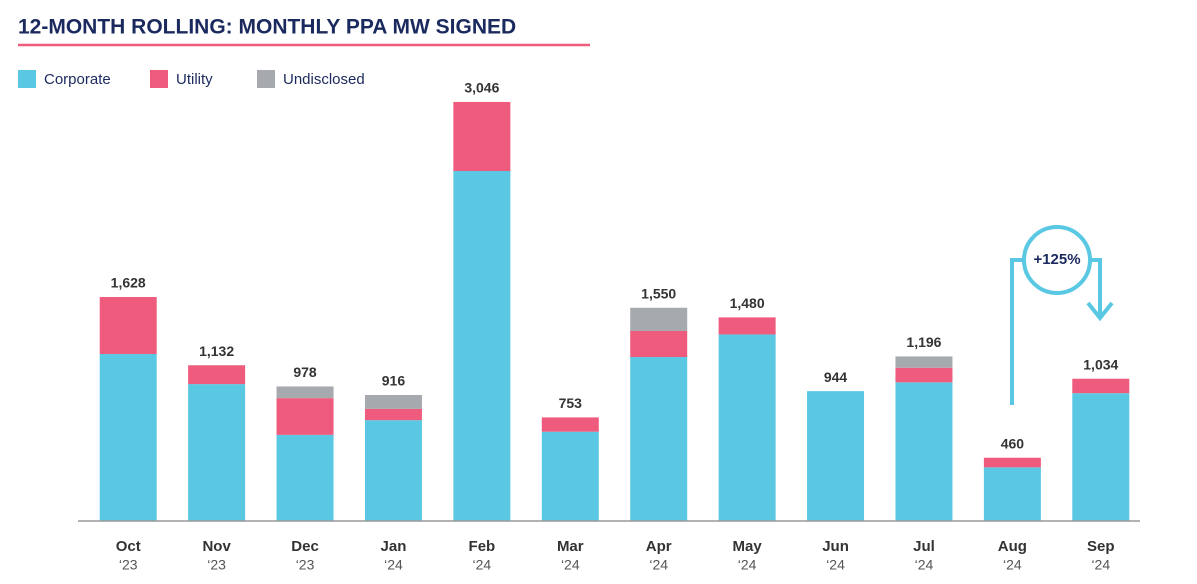 The width and height of the screenshot is (1197, 584). I want to click on legend-label: Corporate, so click(77, 79).